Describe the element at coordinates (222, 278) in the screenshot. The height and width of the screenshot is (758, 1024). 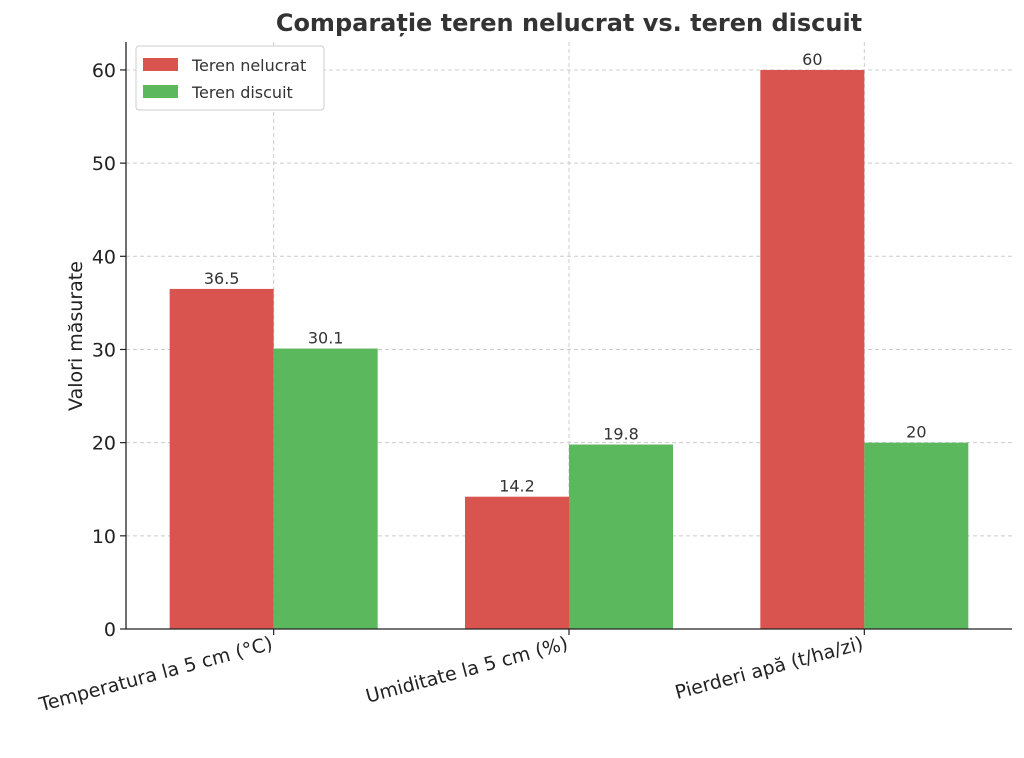
I see `data-label: 36.5` at that location.